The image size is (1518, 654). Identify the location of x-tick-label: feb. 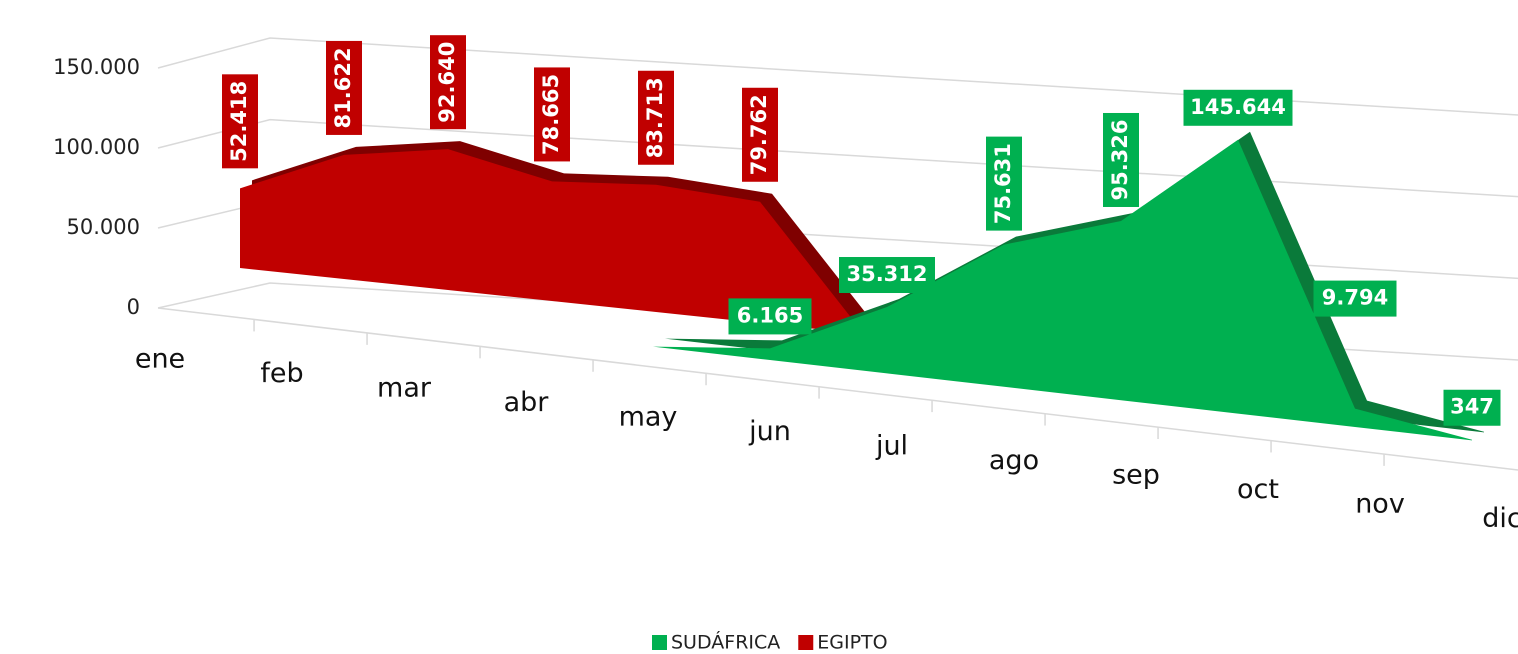
(281, 373).